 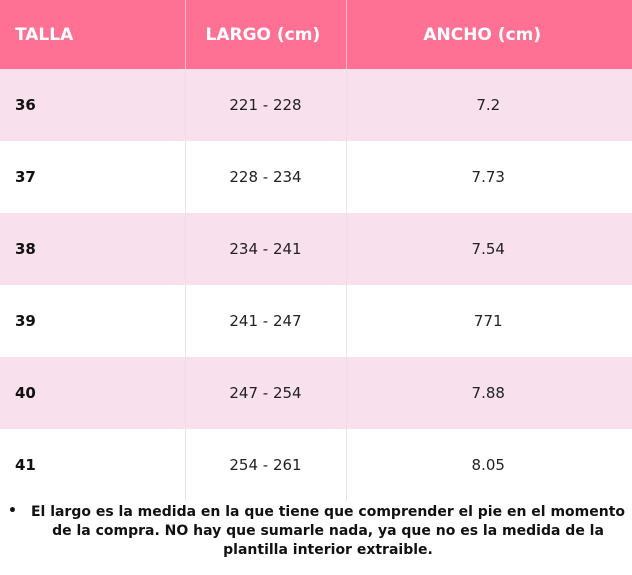 What do you see at coordinates (93, 105) in the screenshot?
I see `cell-size: 36` at bounding box center [93, 105].